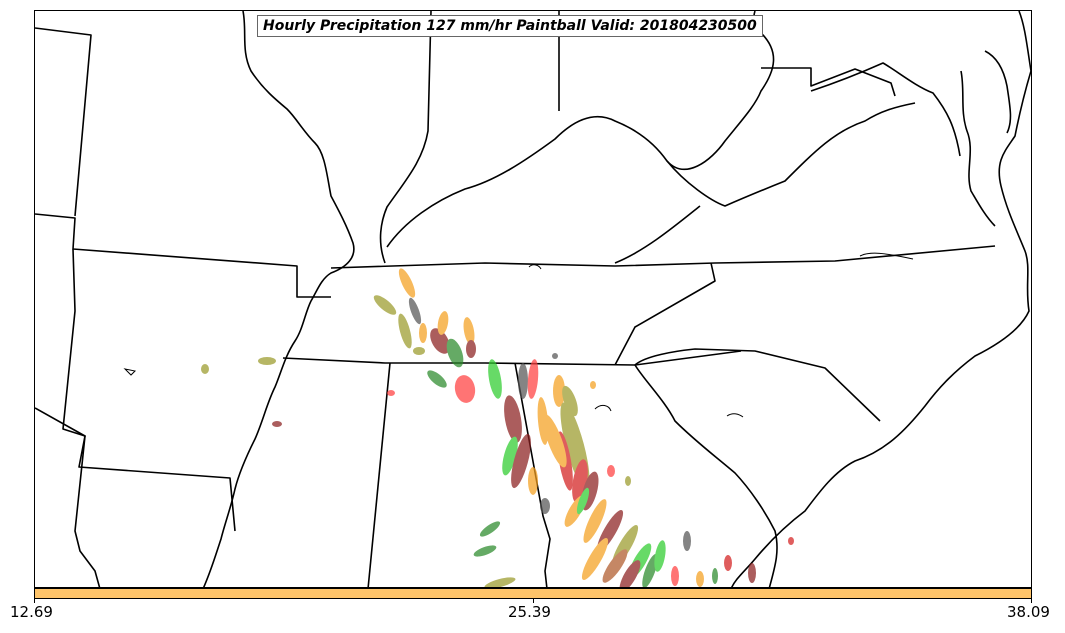  Describe the element at coordinates (379, 474) in the screenshot. I see `ms-al-border` at that location.